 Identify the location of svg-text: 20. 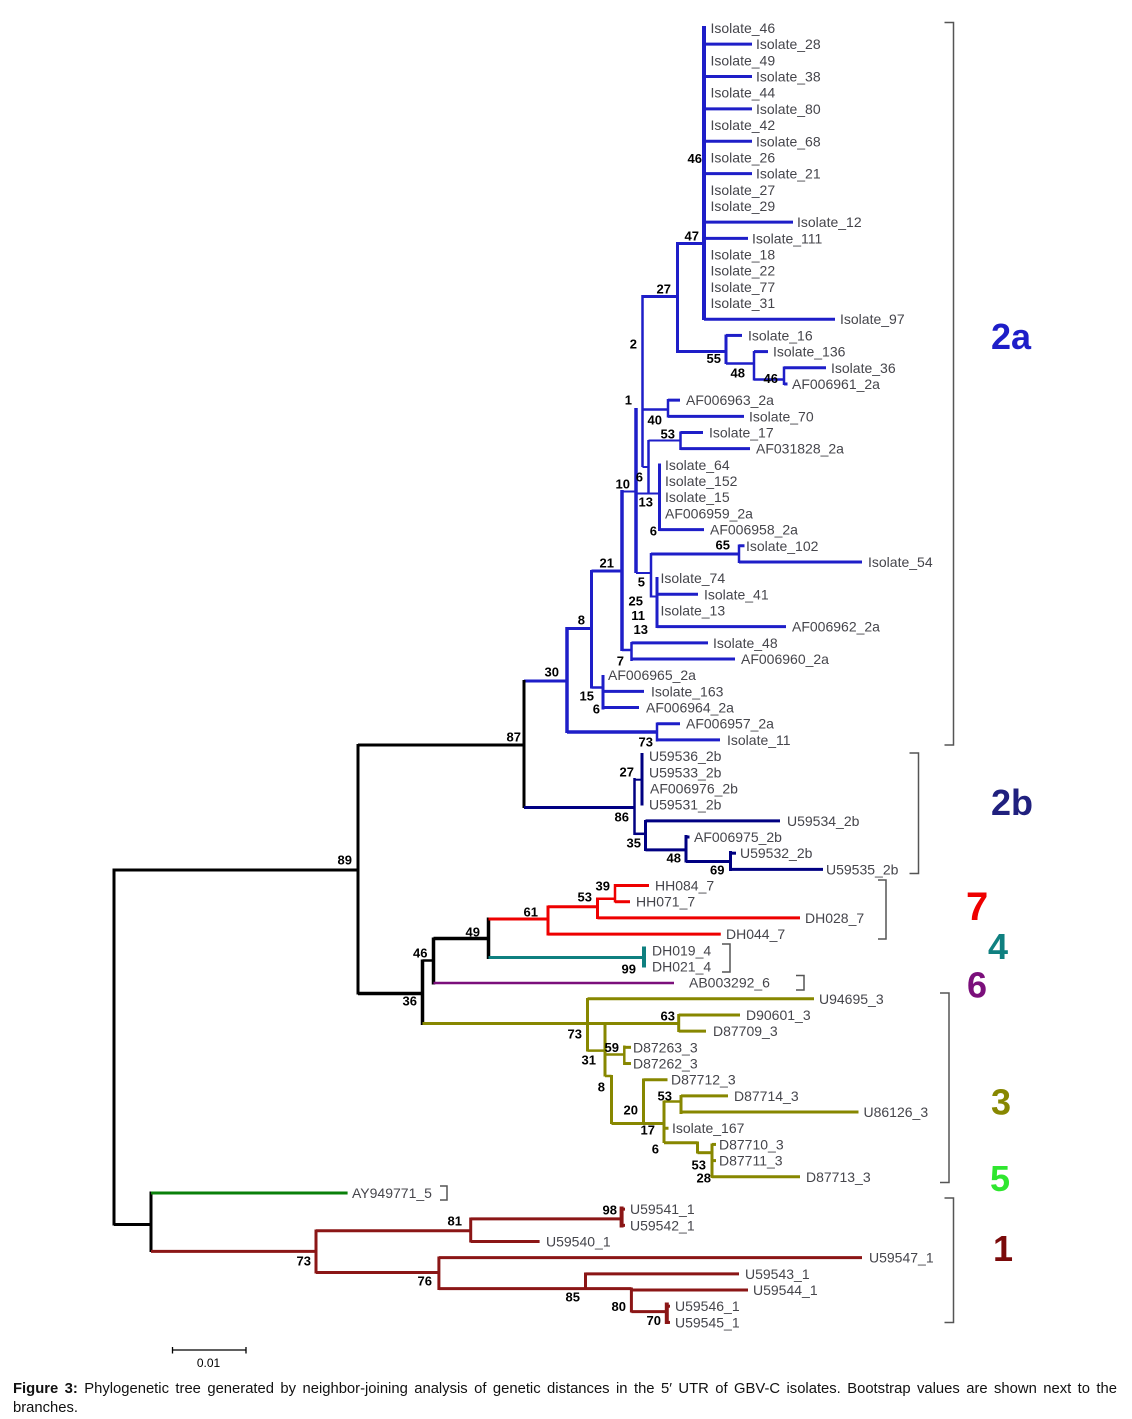
(631, 1110).